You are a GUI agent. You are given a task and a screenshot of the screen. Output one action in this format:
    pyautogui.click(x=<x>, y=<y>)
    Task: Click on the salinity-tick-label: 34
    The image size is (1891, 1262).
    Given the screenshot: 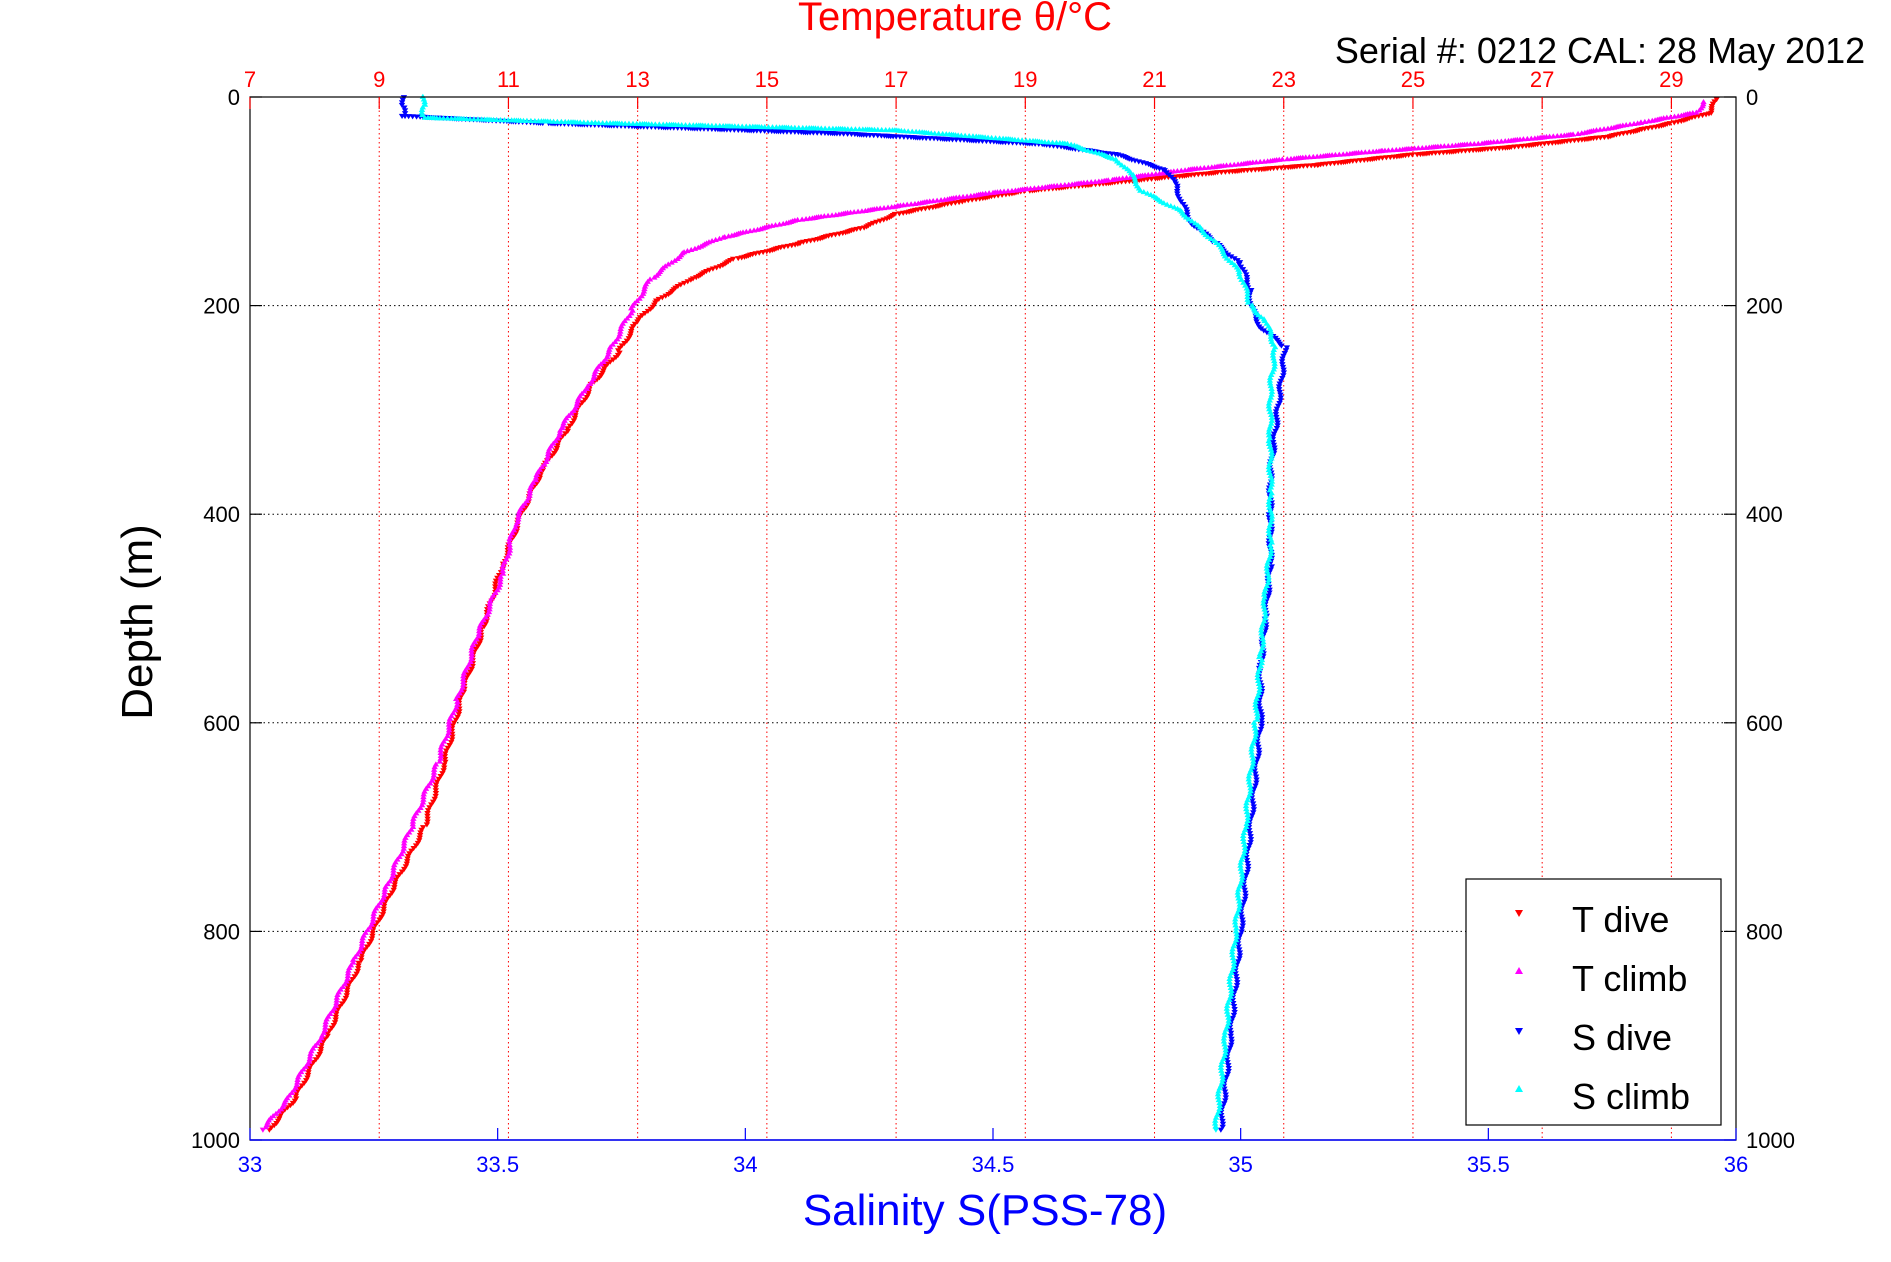 What is the action you would take?
    pyautogui.click(x=745, y=1164)
    